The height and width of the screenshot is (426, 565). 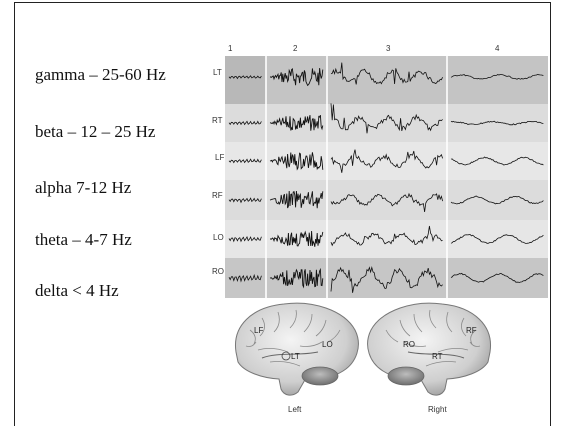 I want to click on column-number-2: 2, so click(x=295, y=48).